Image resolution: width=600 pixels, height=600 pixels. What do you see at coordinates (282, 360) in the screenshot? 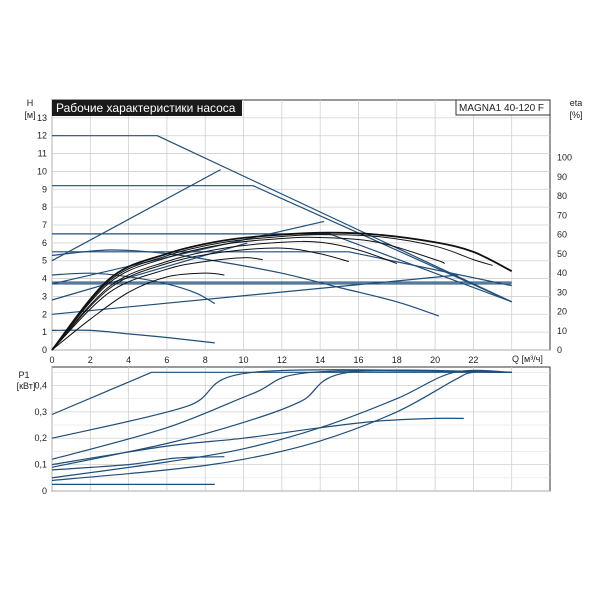
I see `flow-tick-label: 12` at bounding box center [282, 360].